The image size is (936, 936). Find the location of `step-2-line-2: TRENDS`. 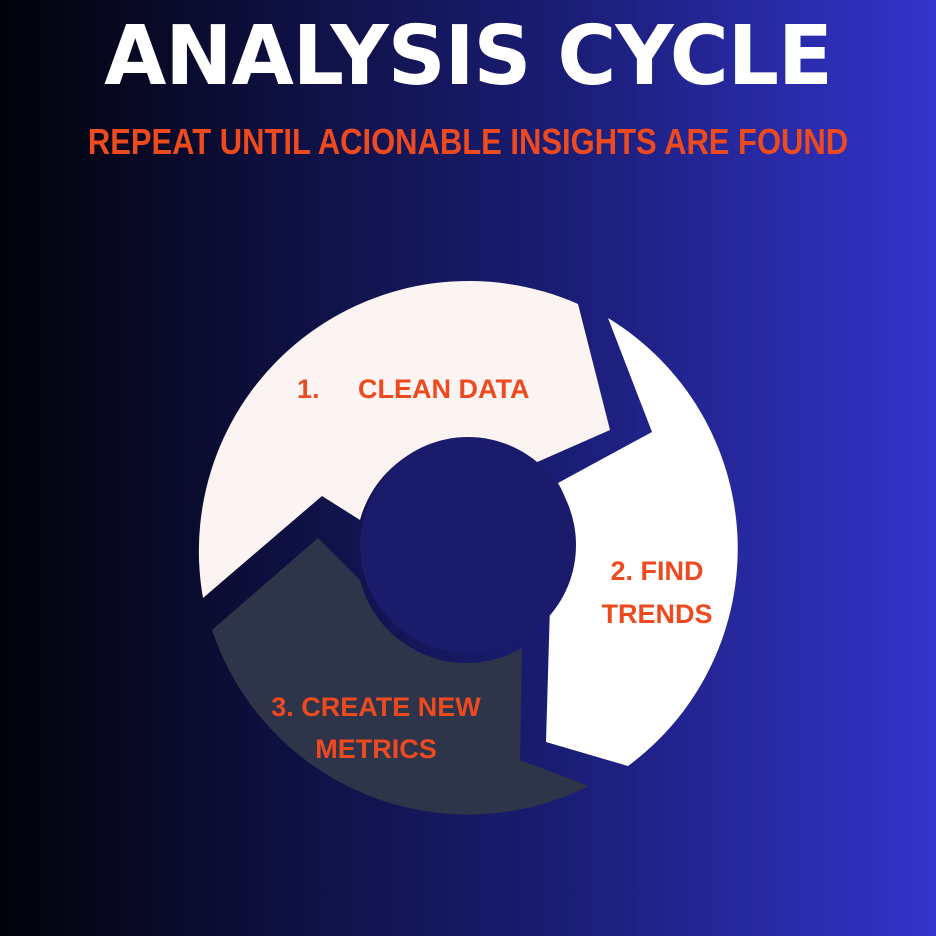

step-2-line-2: TRENDS is located at coordinates (656, 614).